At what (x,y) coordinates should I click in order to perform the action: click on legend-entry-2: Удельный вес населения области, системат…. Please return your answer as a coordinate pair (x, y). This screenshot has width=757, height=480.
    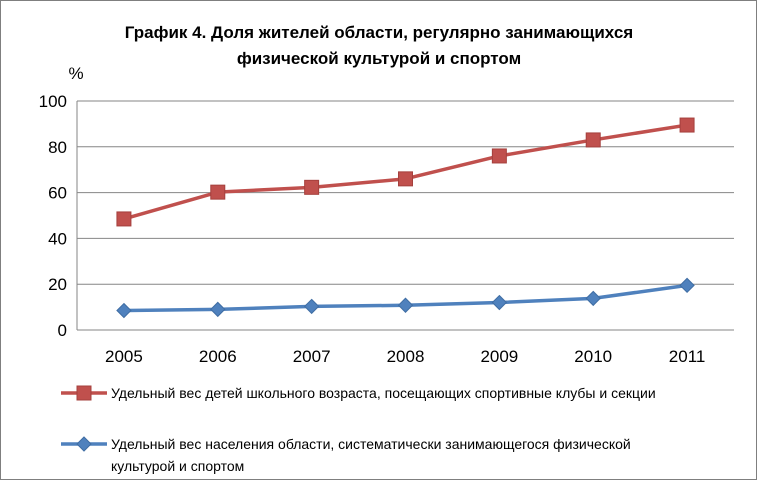
    Looking at the image, I should click on (346, 455).